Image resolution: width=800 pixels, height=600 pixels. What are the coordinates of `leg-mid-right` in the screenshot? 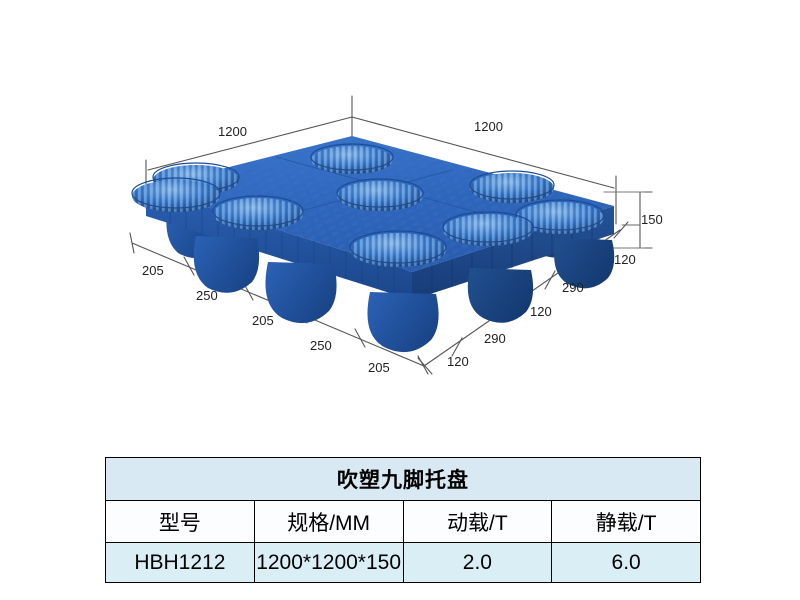 It's located at (584, 263).